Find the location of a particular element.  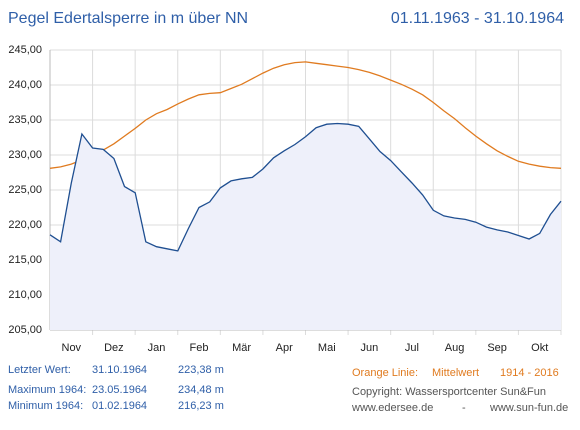

orange-line-years: 1914 - 2016 is located at coordinates (529, 373).